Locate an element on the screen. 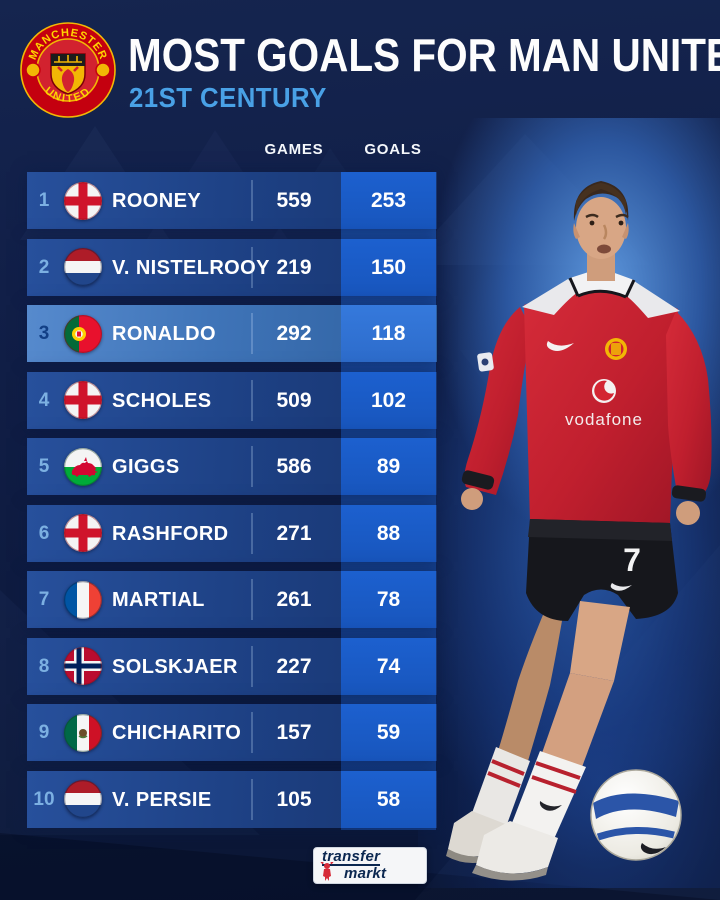  man-united-crest-icon: MANCHESTER UNITED is located at coordinates (68, 70).